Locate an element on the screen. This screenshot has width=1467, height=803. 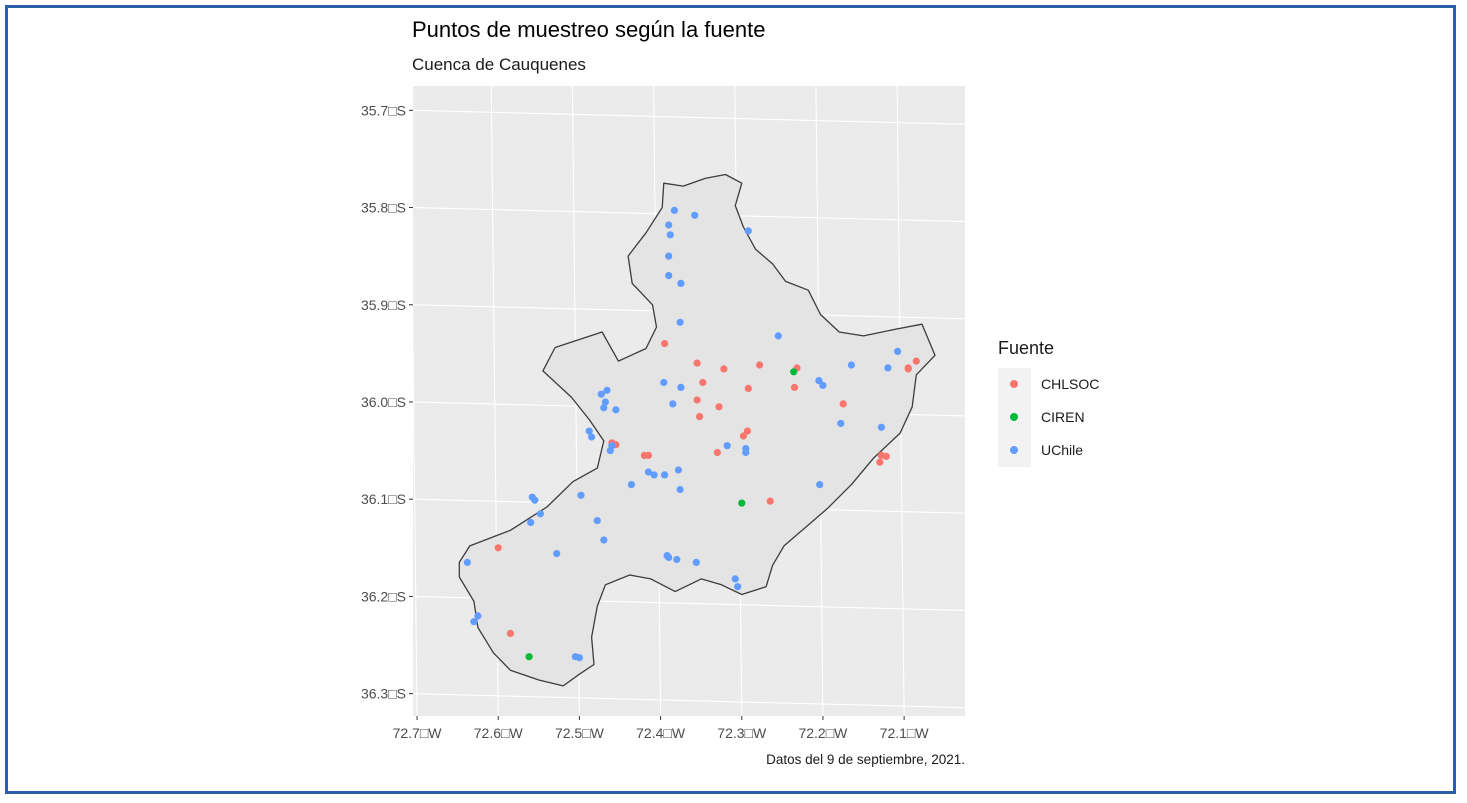
legend-item-chlsoc: CHLSOC is located at coordinates (1068, 384).